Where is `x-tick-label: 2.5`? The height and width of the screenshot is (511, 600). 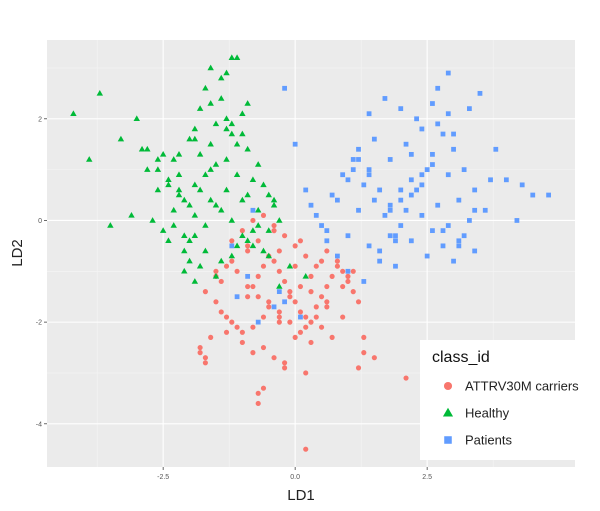
x-tick-label: 2.5 is located at coordinates (427, 477).